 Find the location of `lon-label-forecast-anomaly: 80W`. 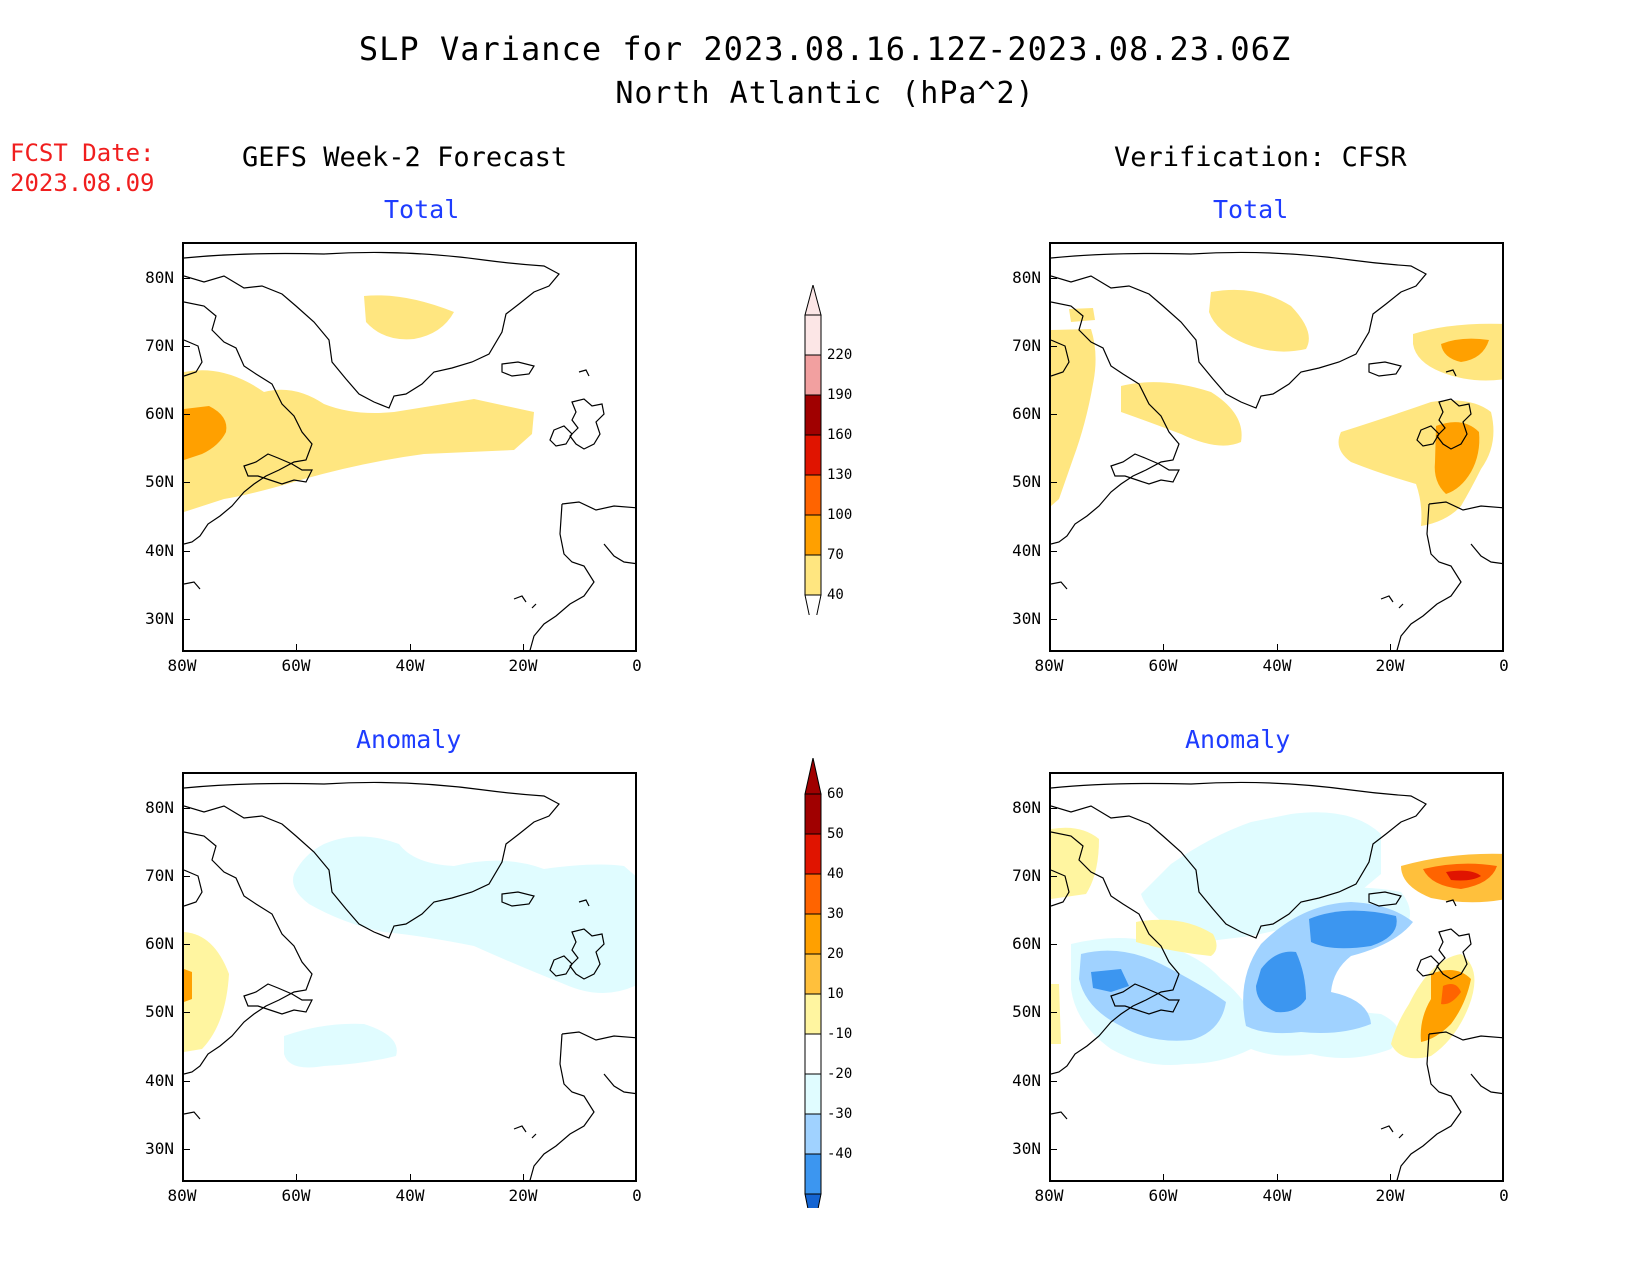

lon-label-forecast-anomaly: 80W is located at coordinates (182, 1195).